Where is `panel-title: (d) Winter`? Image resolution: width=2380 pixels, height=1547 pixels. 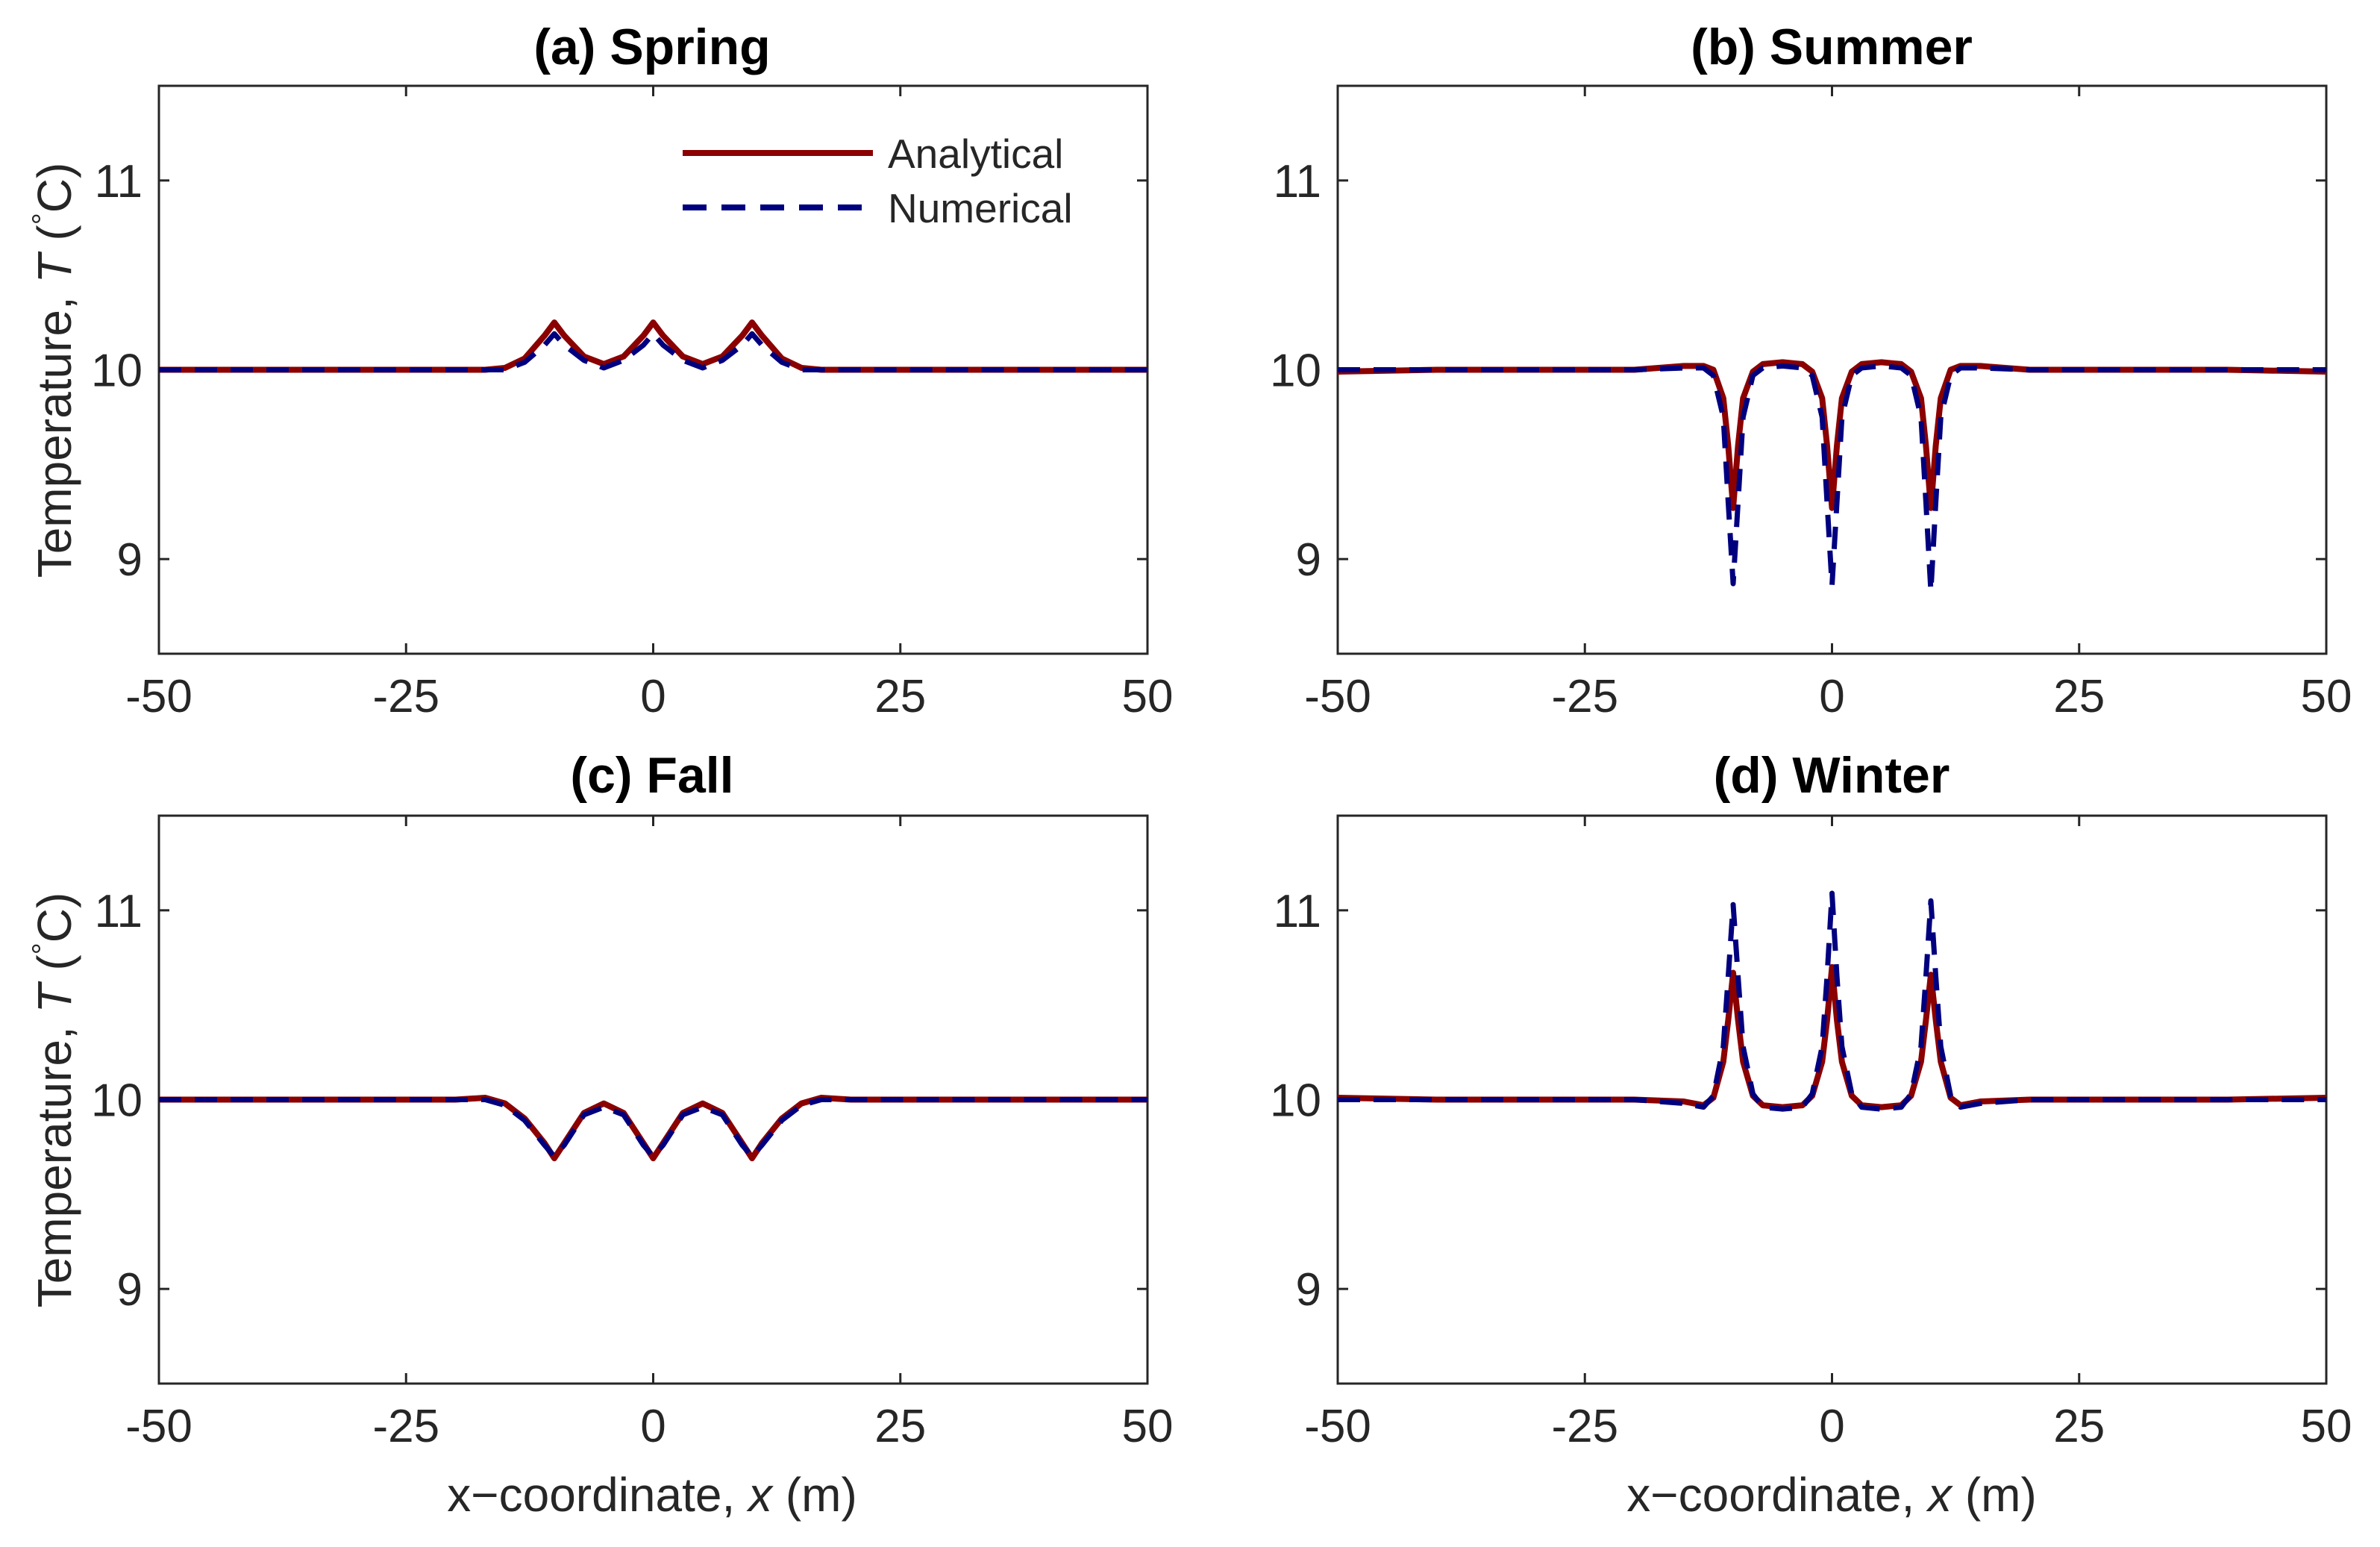
panel-title: (d) Winter is located at coordinates (1832, 775).